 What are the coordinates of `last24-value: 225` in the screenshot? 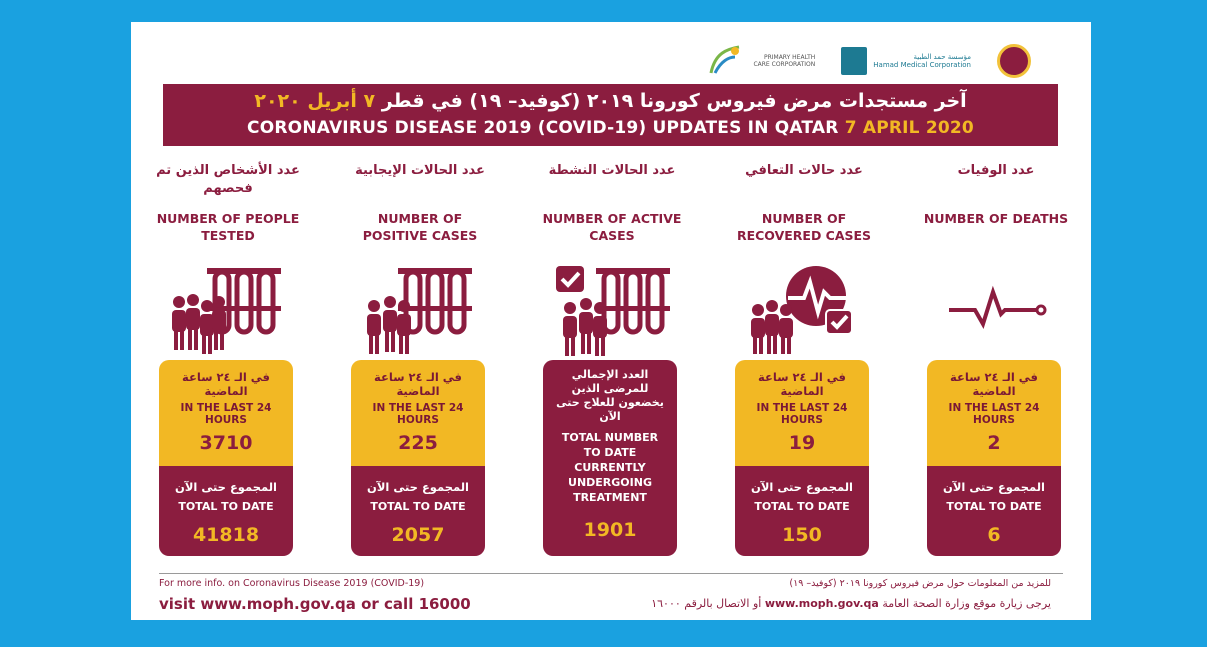 It's located at (418, 443).